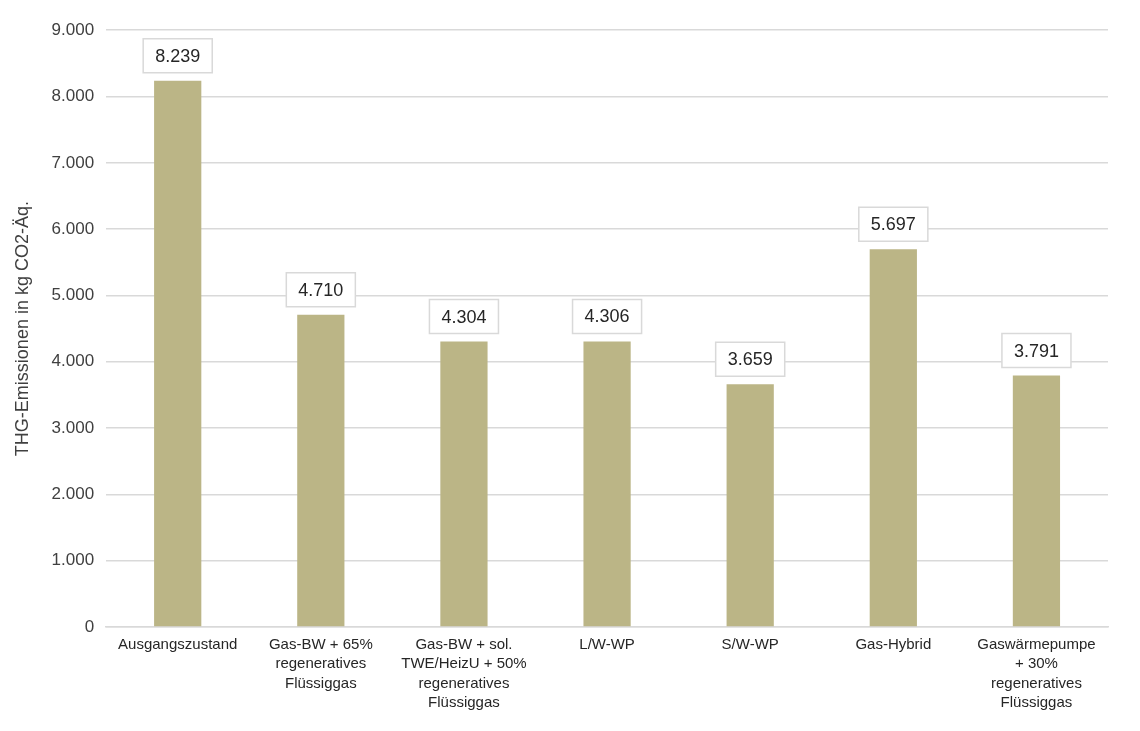  What do you see at coordinates (73, 96) in the screenshot?
I see `y-tick-label: 8.000` at bounding box center [73, 96].